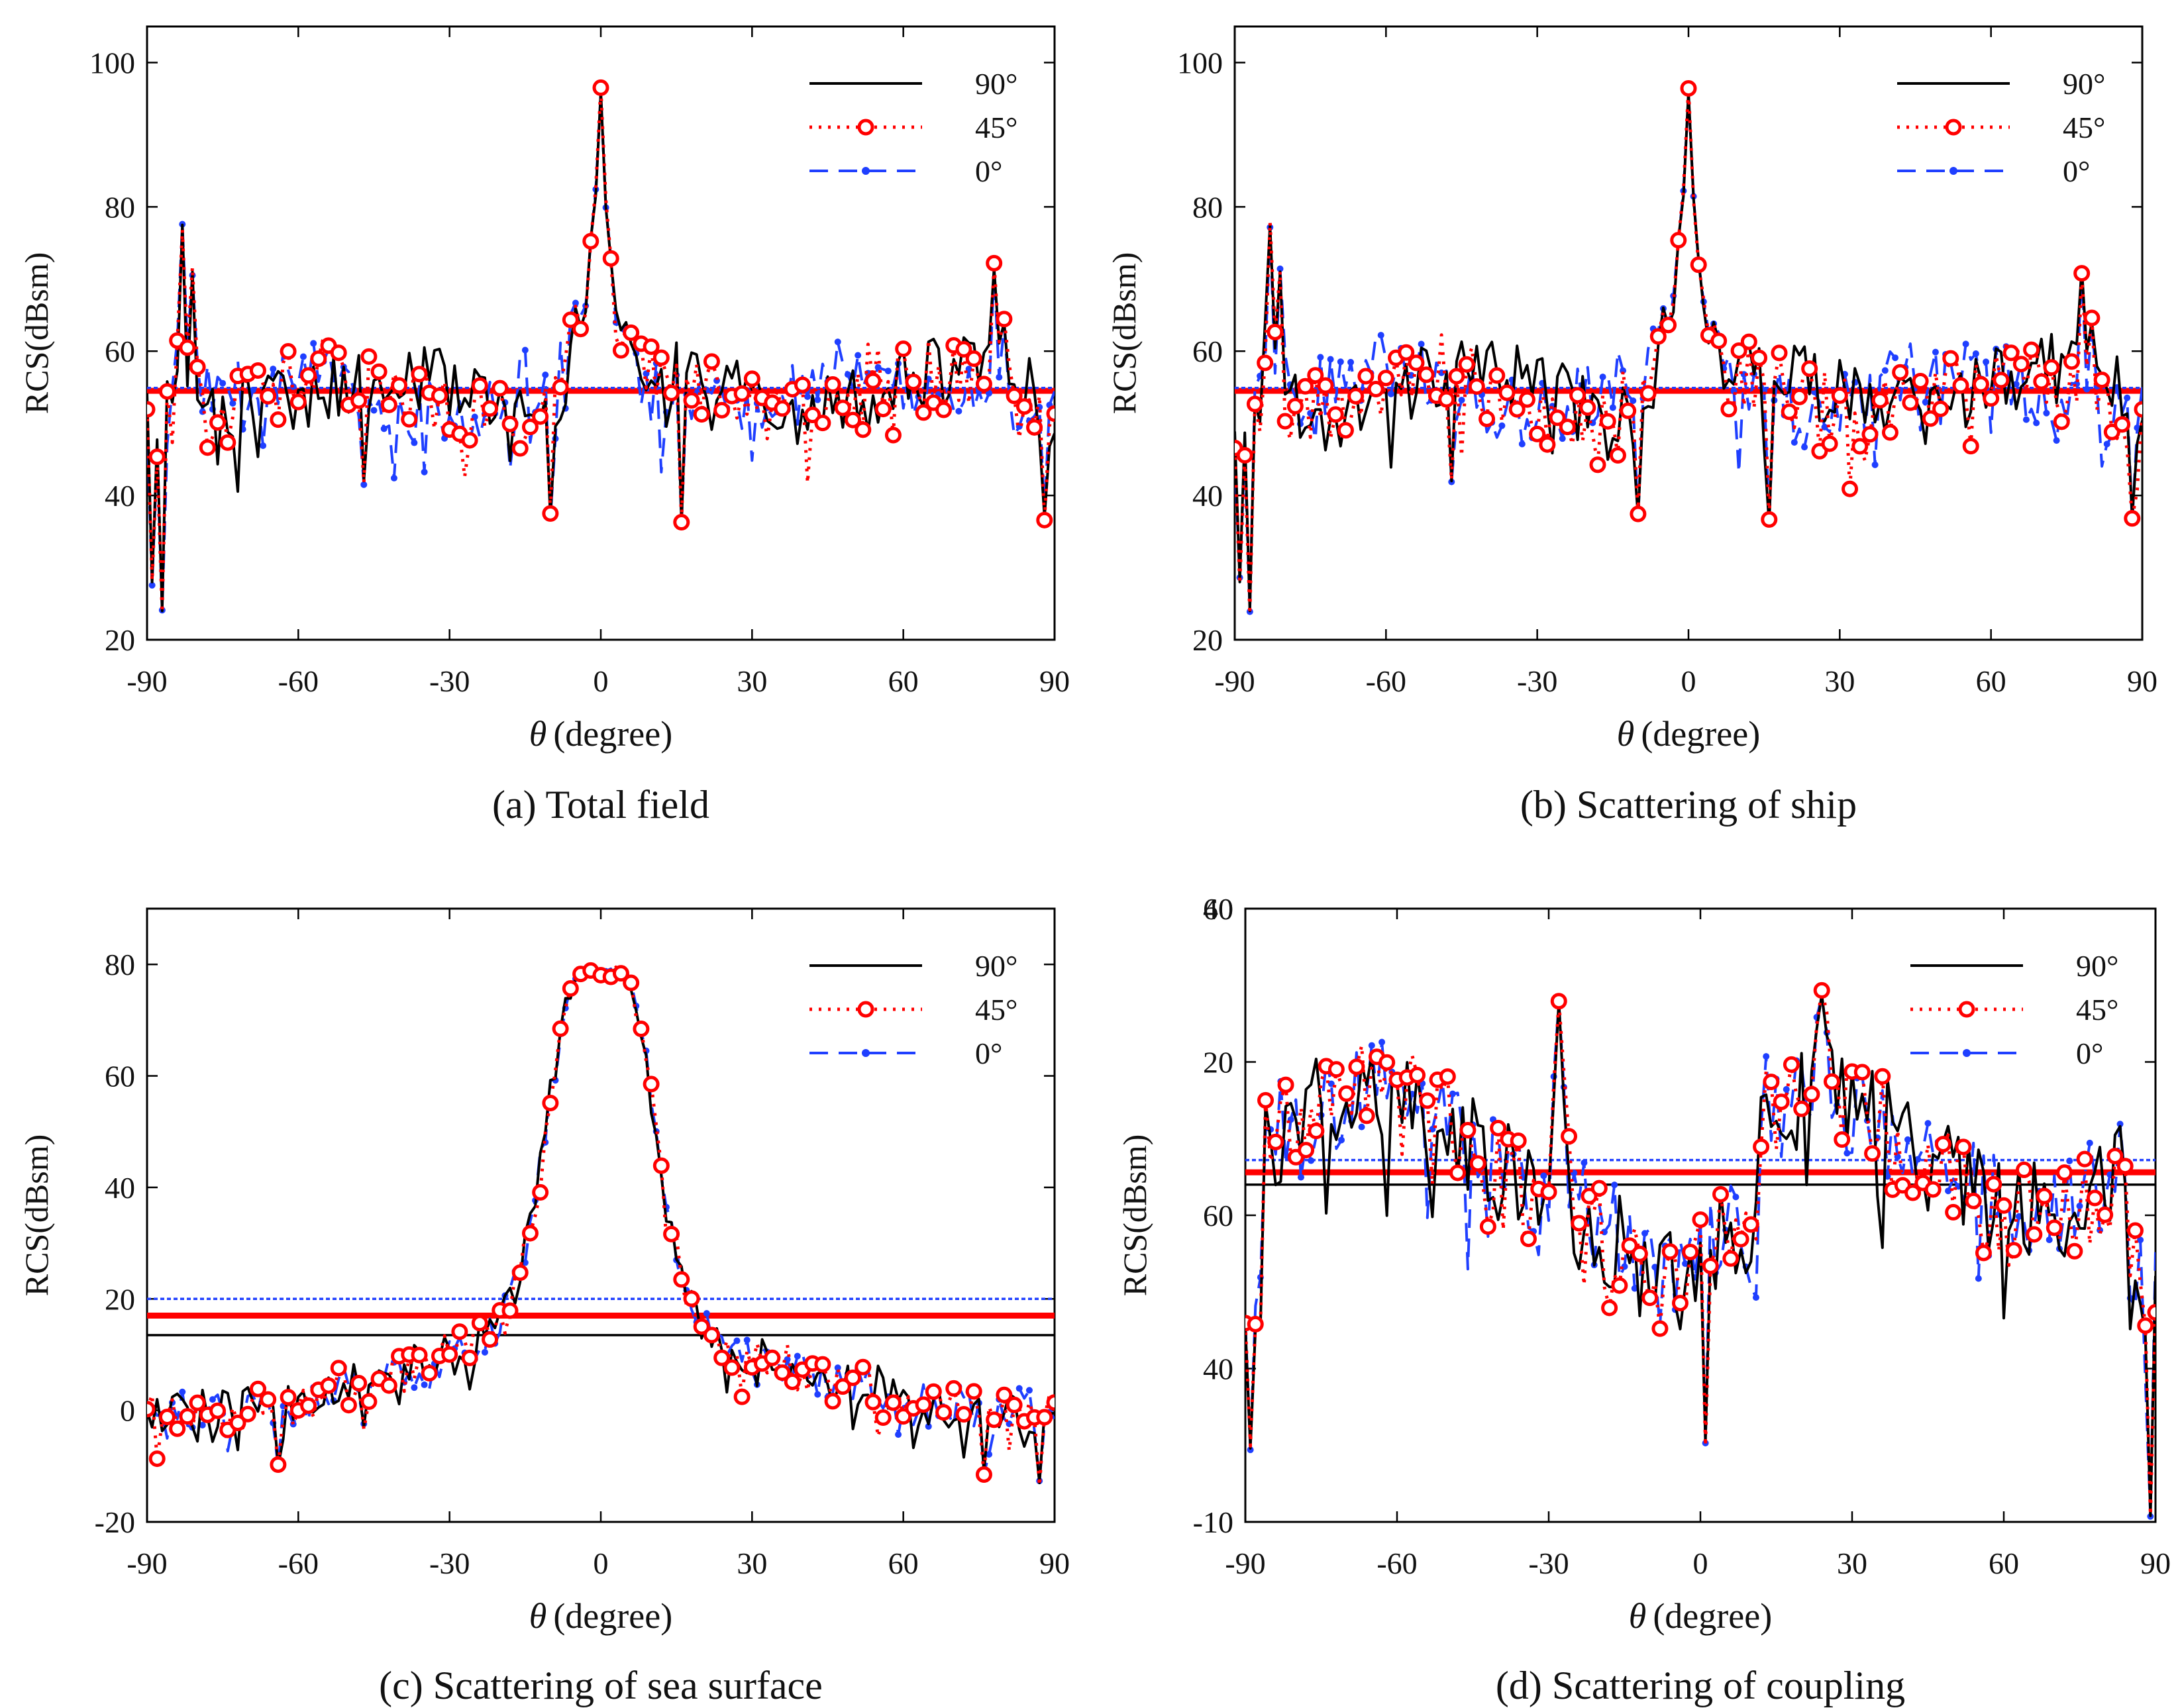 The image size is (2180, 1708). What do you see at coordinates (913, 127) in the screenshot?
I see `legend: 90° 45° 0°` at bounding box center [913, 127].